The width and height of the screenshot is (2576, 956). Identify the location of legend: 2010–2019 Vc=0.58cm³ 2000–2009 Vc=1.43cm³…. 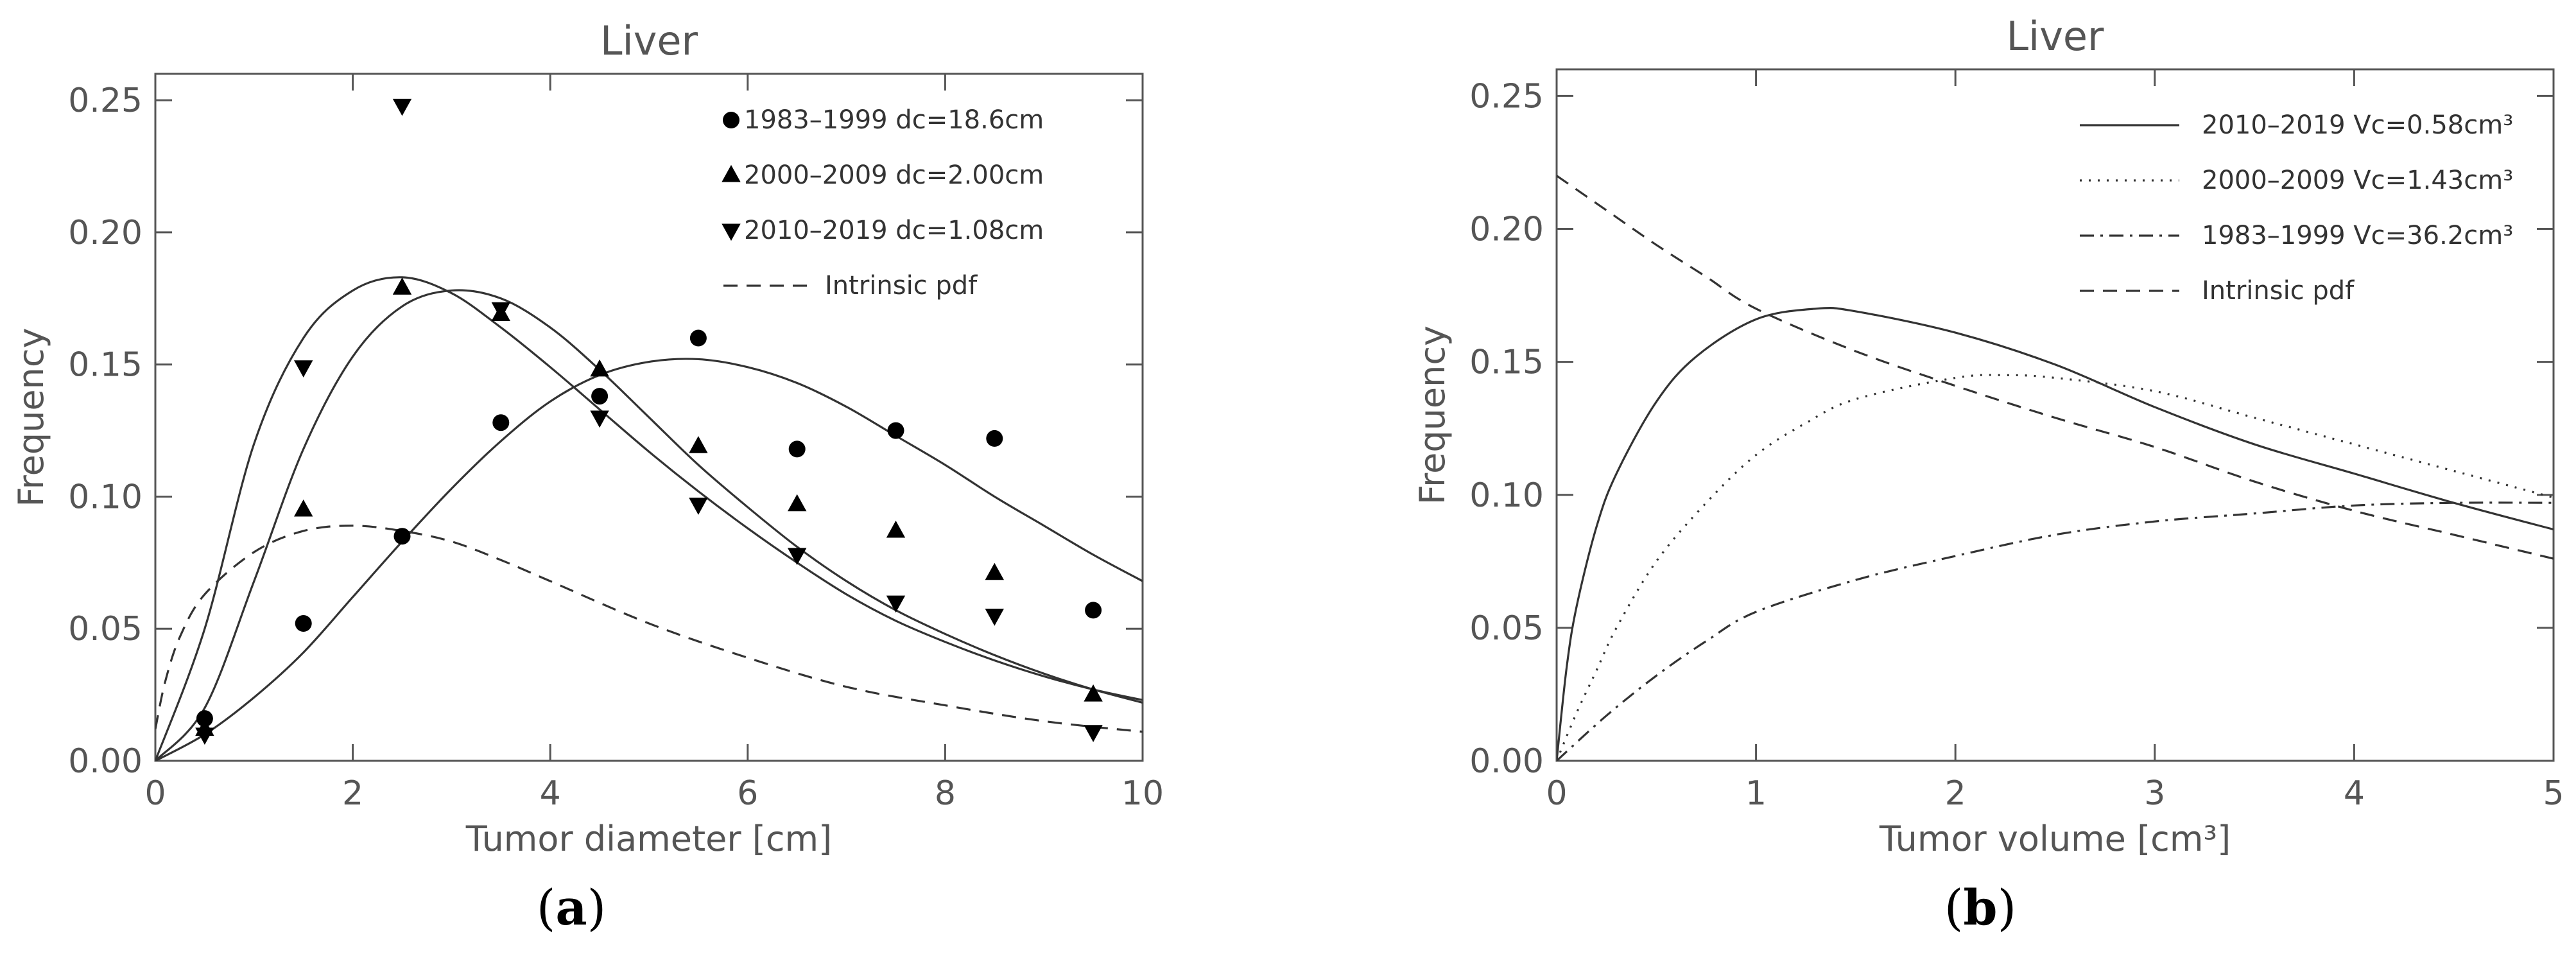
(2297, 208).